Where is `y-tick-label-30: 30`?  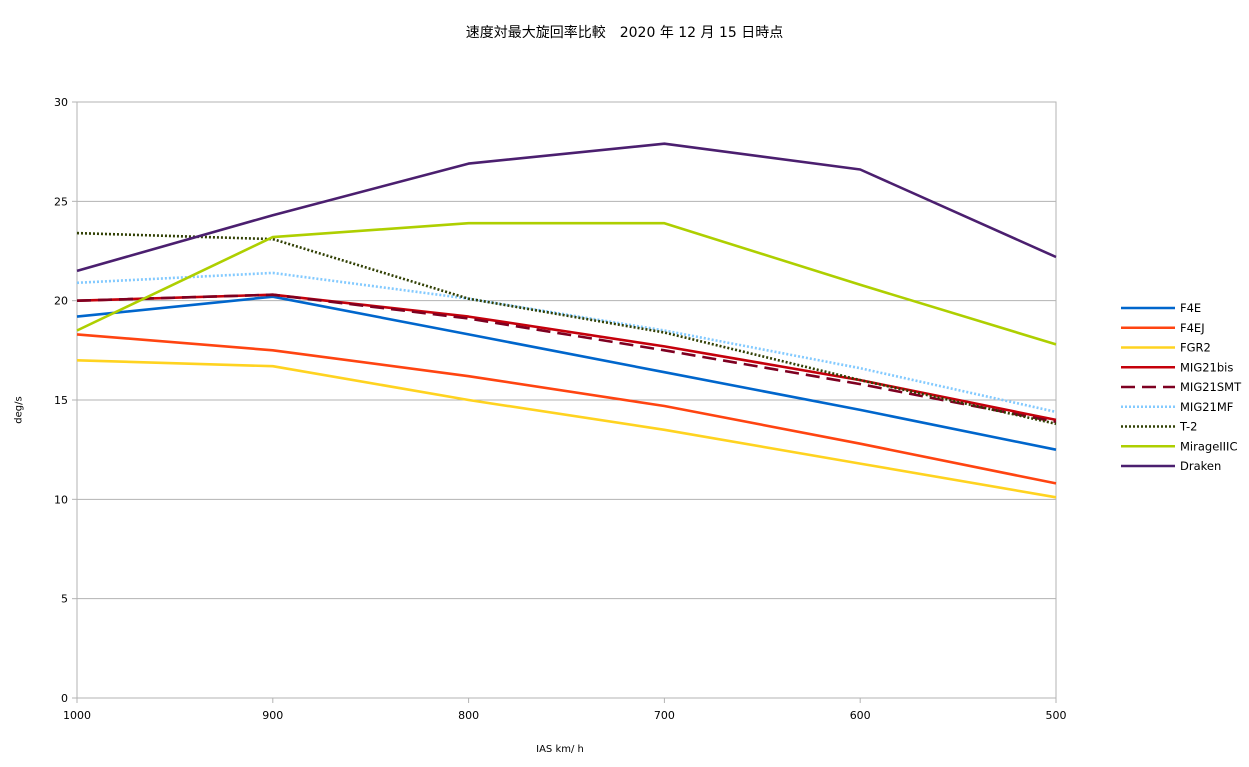
y-tick-label-30: 30 is located at coordinates (61, 102).